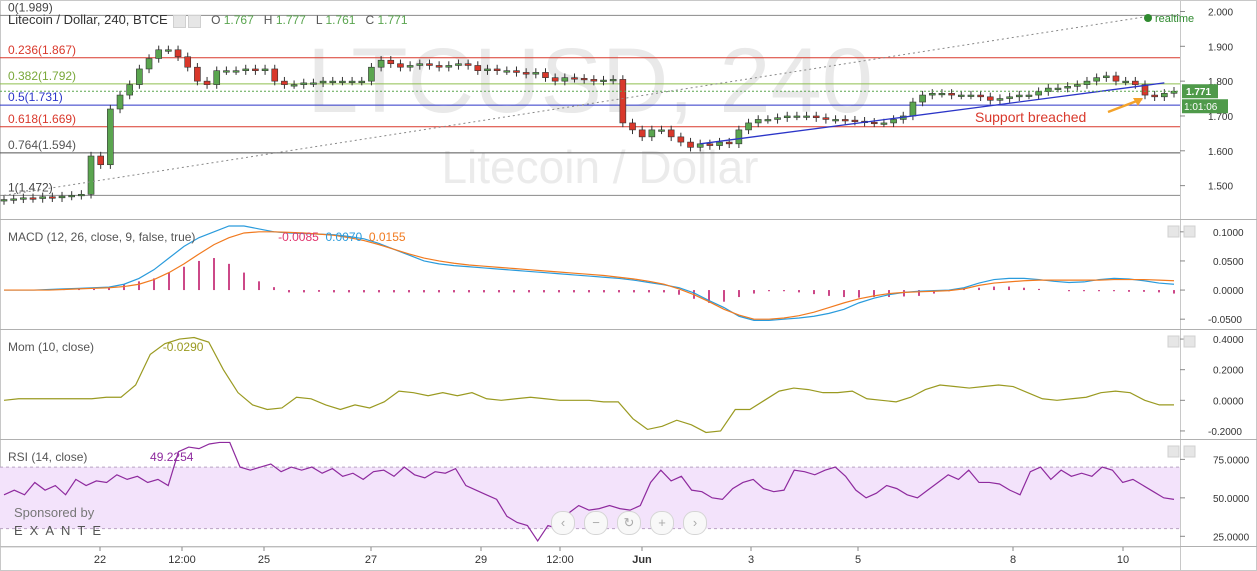 This screenshot has height=571, width=1257. I want to click on time-tick-label: Jun, so click(642, 560).